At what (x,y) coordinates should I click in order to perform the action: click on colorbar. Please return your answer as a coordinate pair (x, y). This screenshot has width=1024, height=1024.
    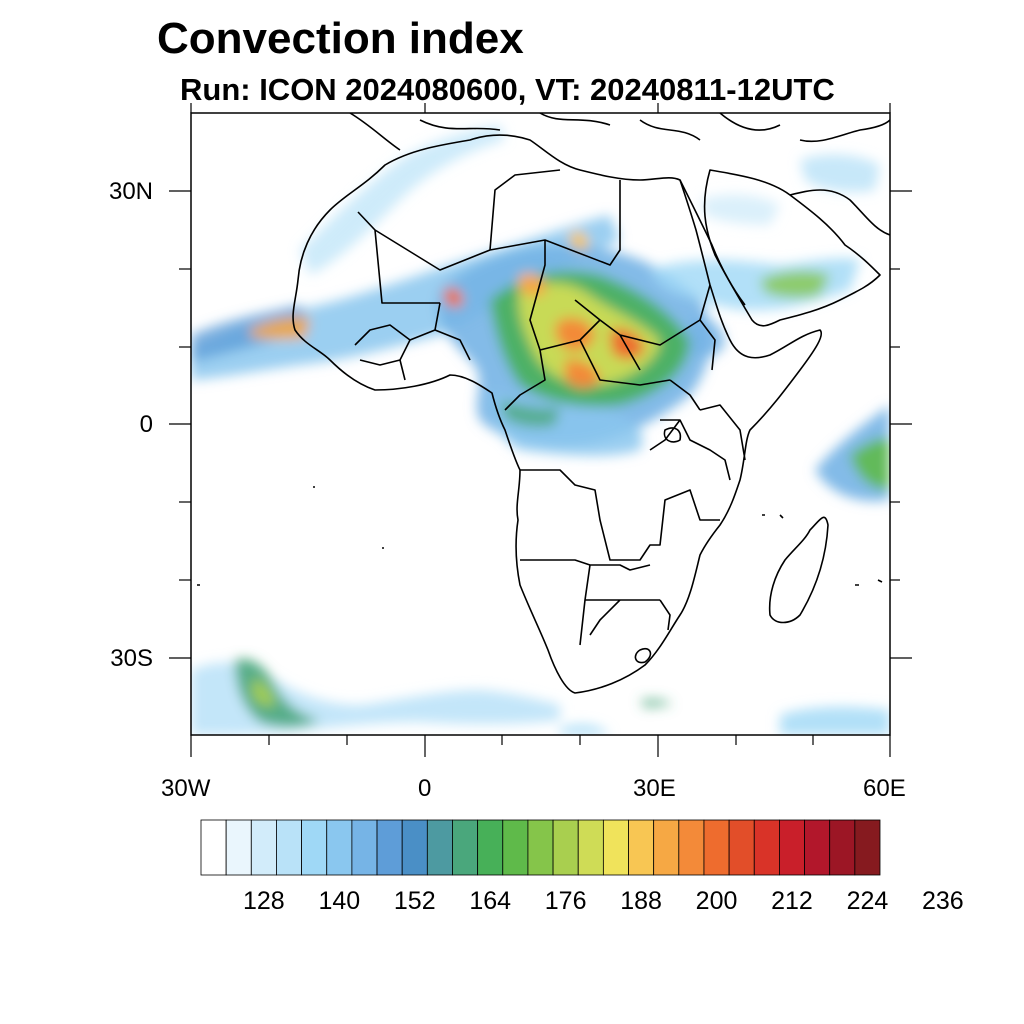
    Looking at the image, I should click on (540, 847).